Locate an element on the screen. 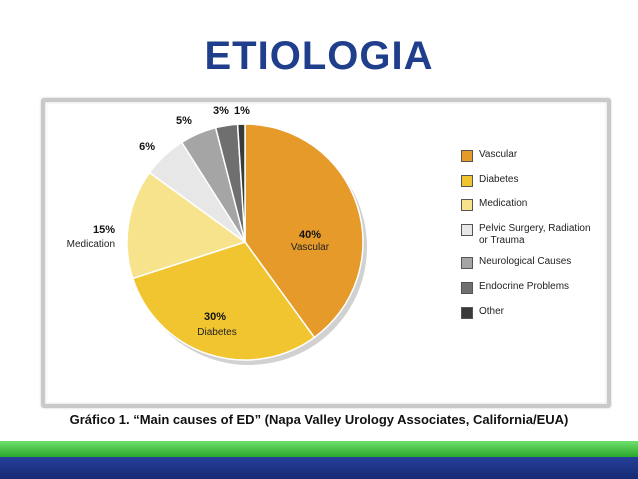 Image resolution: width=638 pixels, height=479 pixels. slice-sublabel-diabetes: Diabetes is located at coordinates (216, 332).